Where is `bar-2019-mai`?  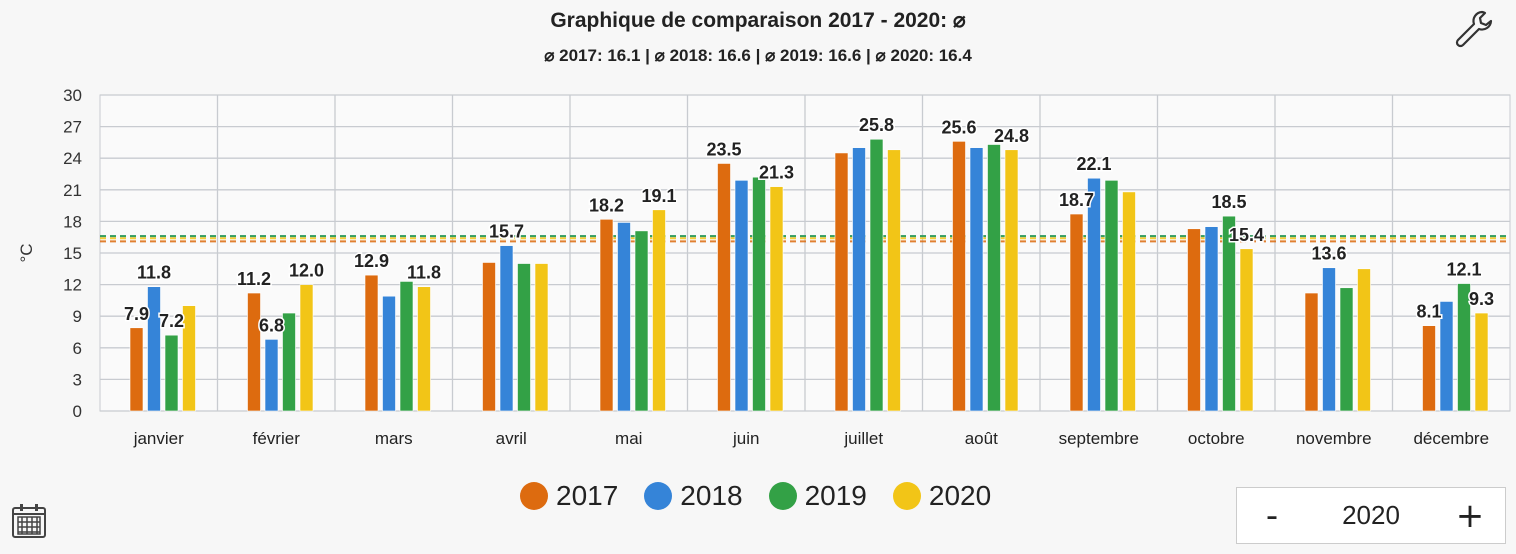 bar-2019-mai is located at coordinates (641, 321).